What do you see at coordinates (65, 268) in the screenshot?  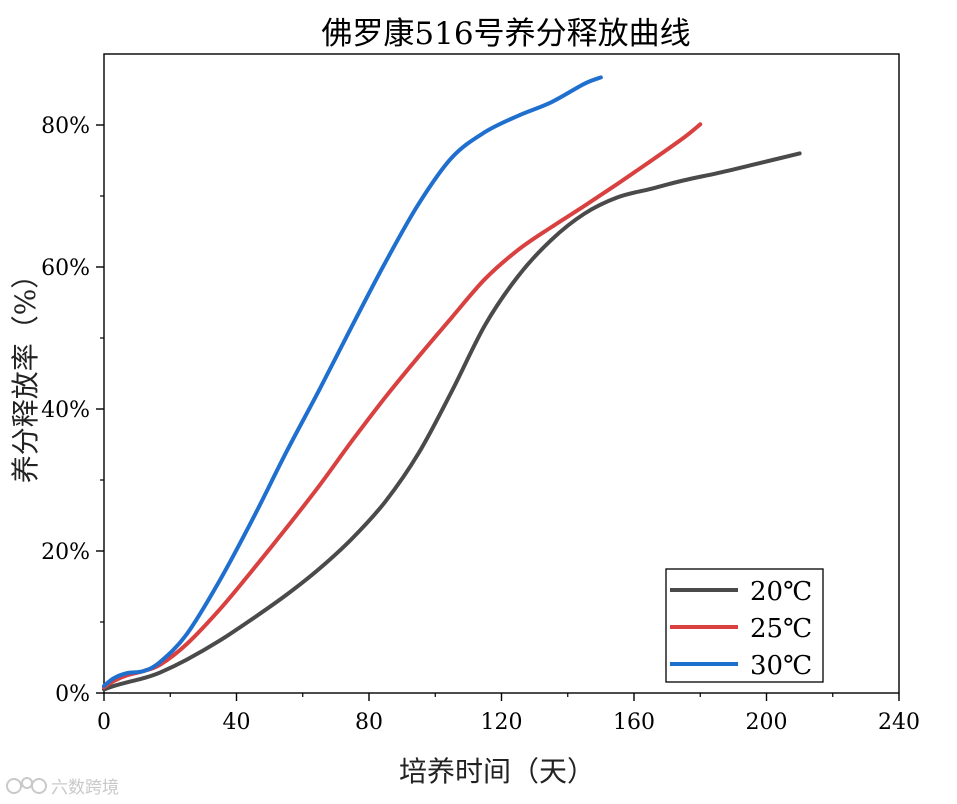 I see `y-tick-label: 60%` at bounding box center [65, 268].